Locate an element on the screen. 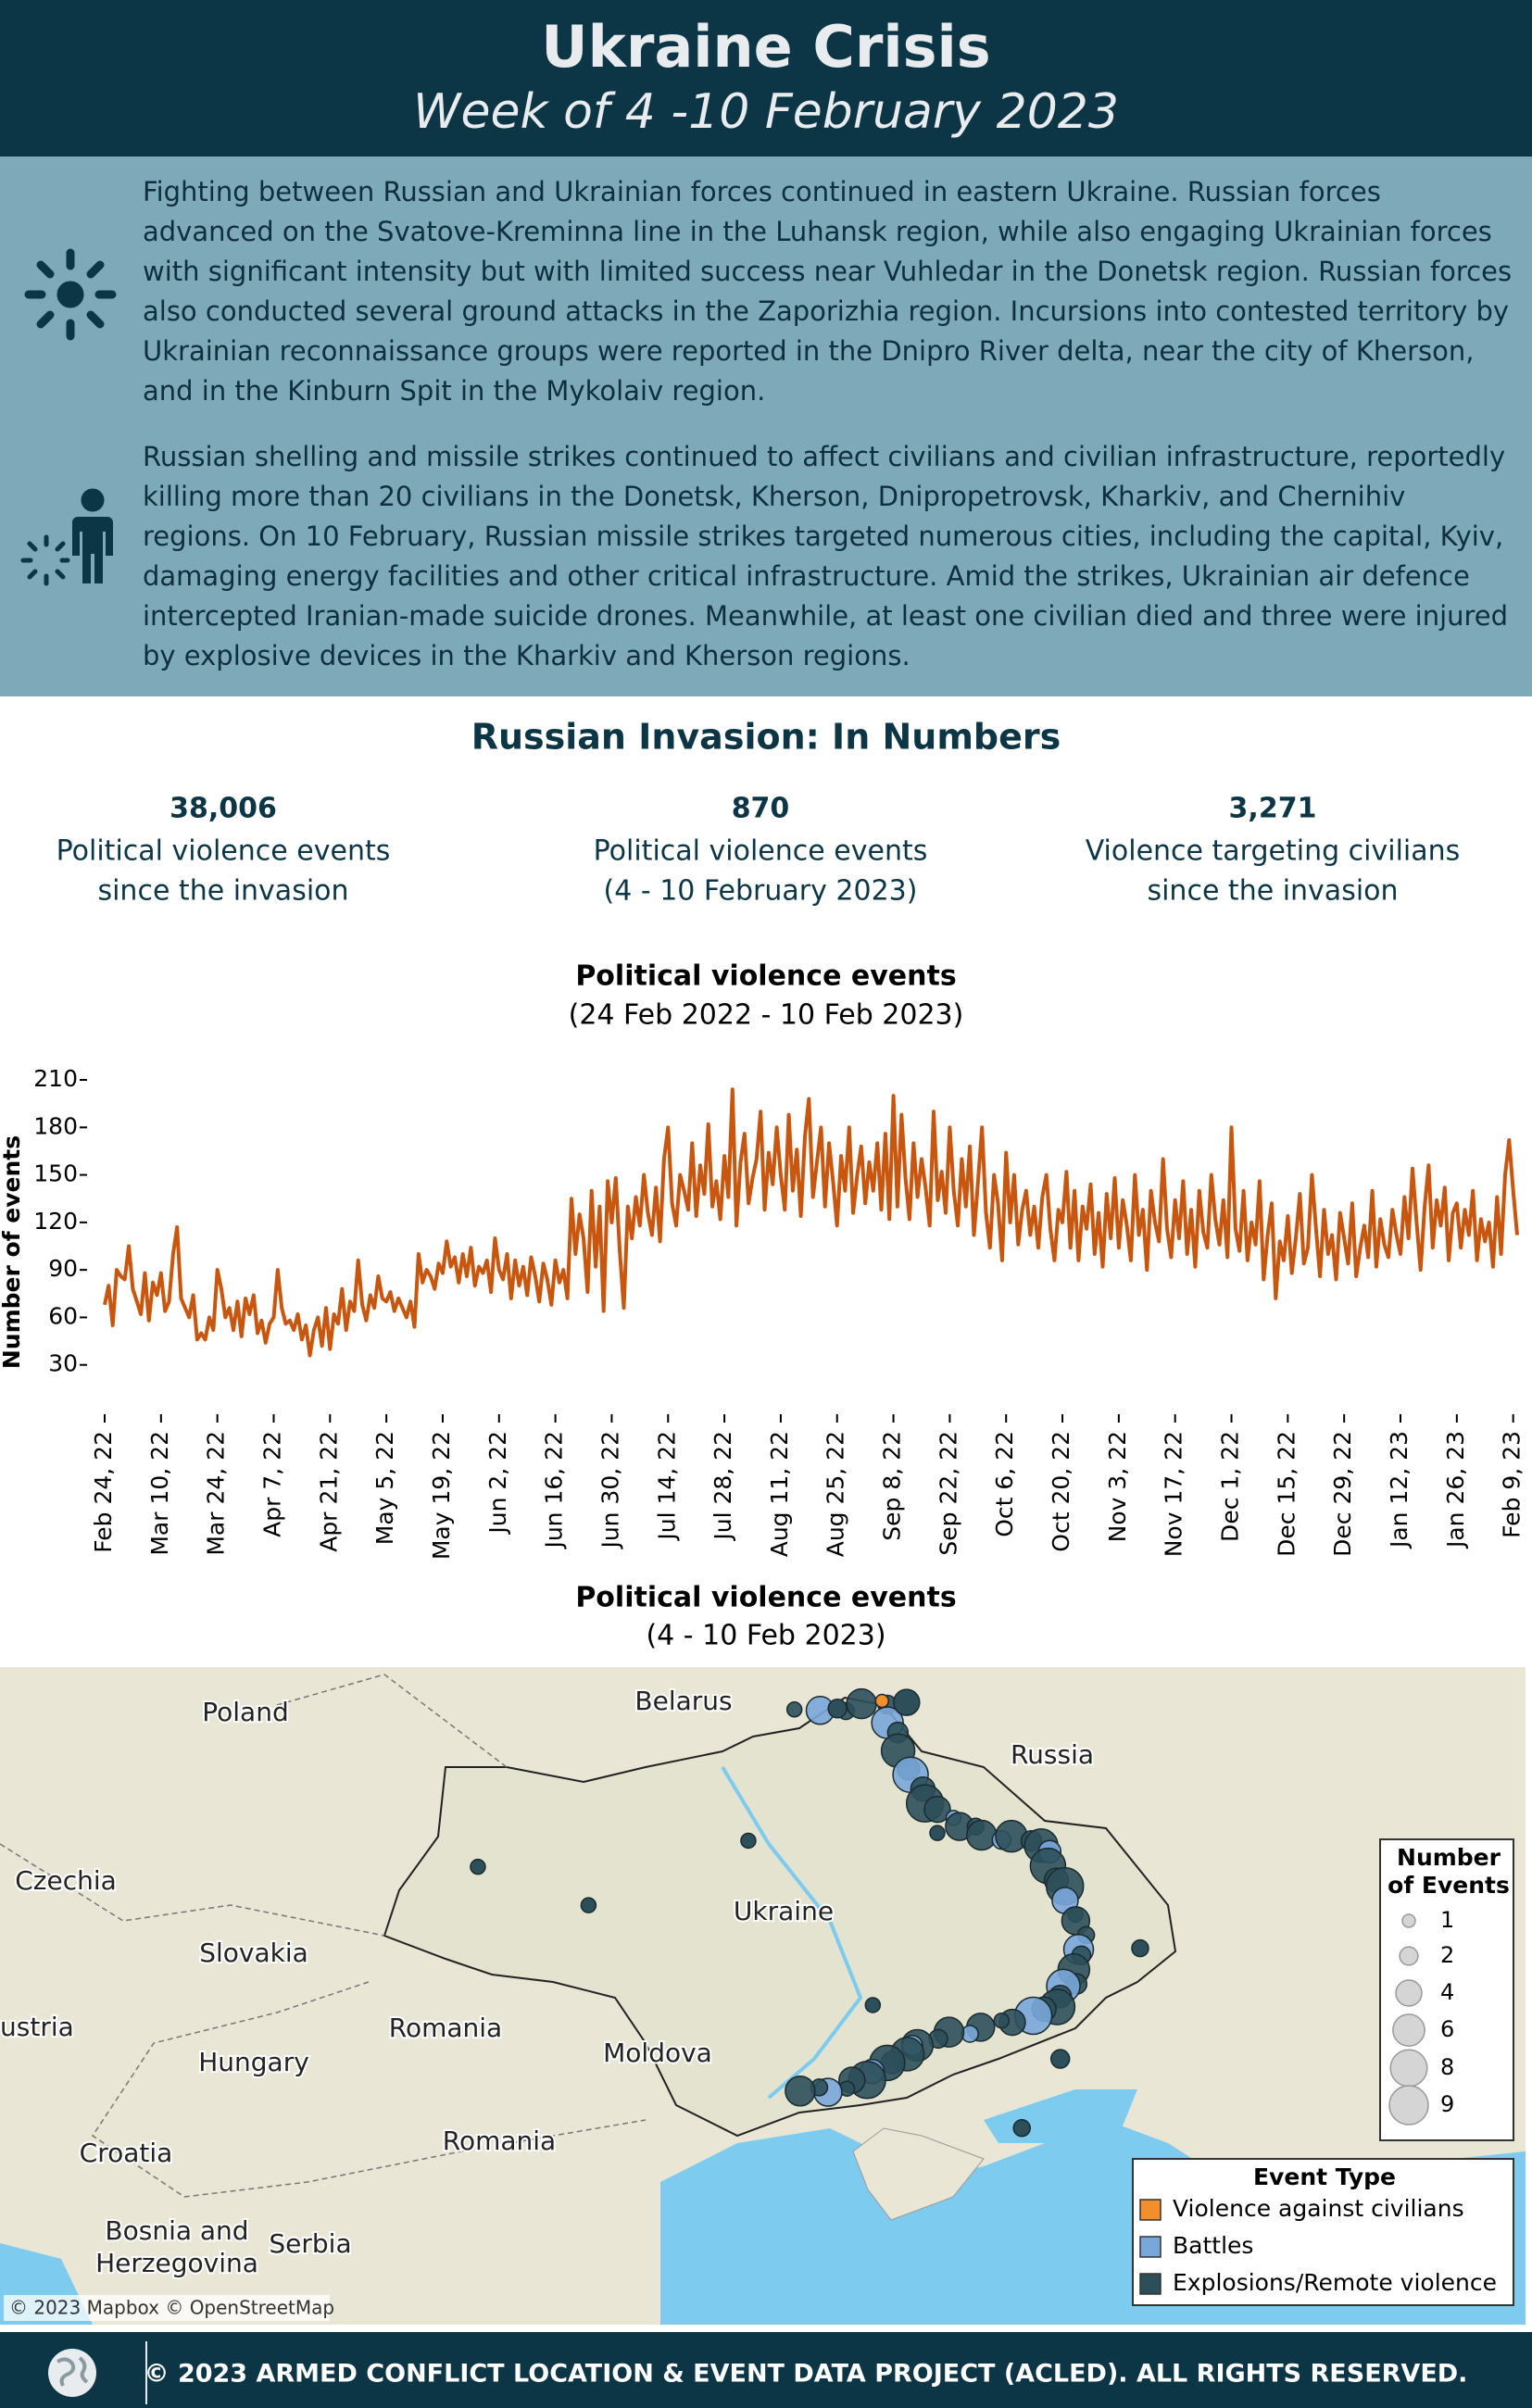 This screenshot has height=2408, width=1532. series-line is located at coordinates (811, 1222).